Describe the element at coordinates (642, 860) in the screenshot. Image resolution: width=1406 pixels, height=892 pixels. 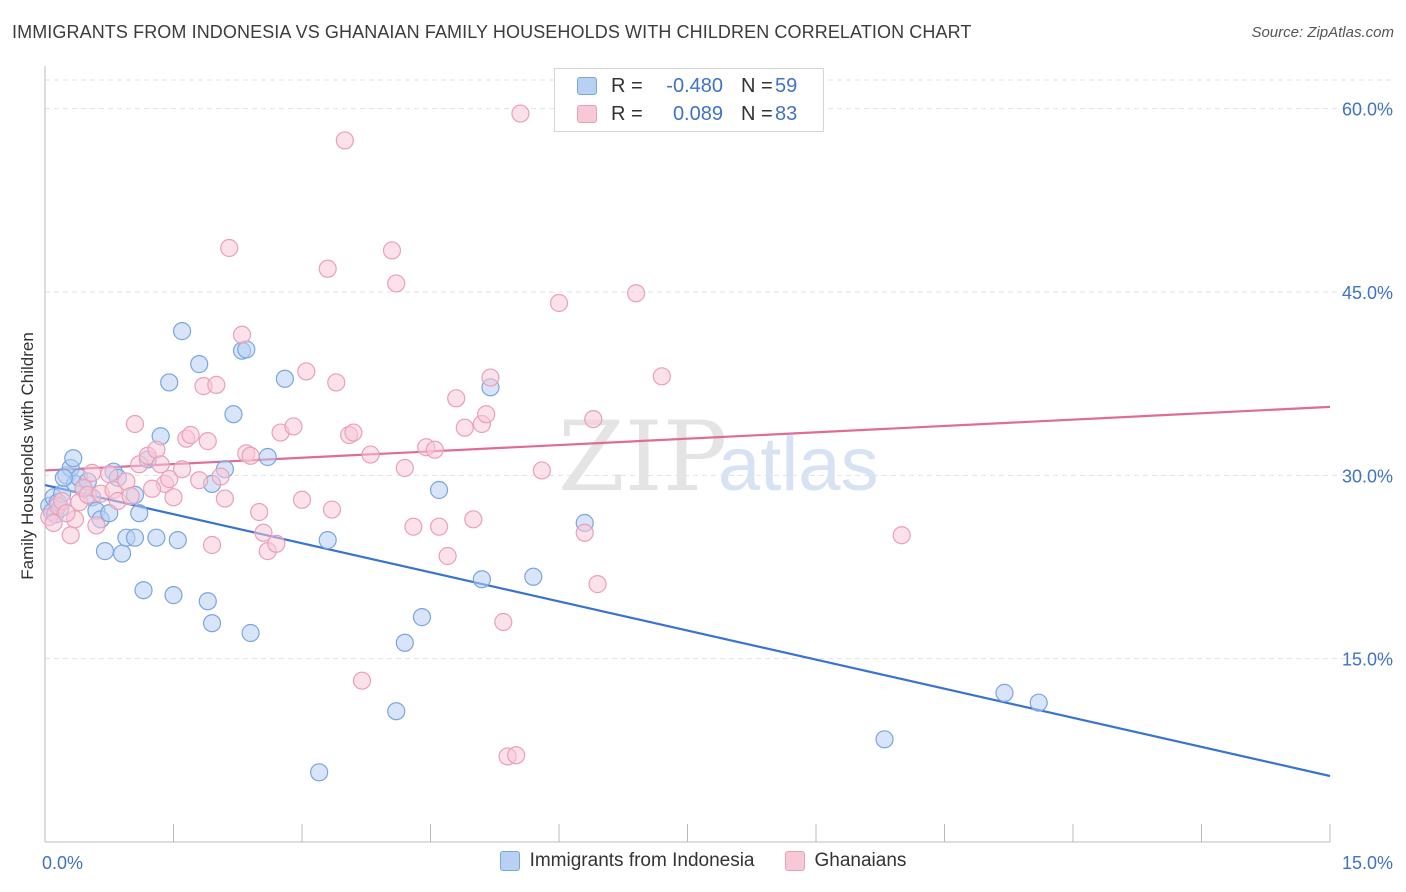
I see `series-name-indonesia: Immigrants from Indonesia` at that location.